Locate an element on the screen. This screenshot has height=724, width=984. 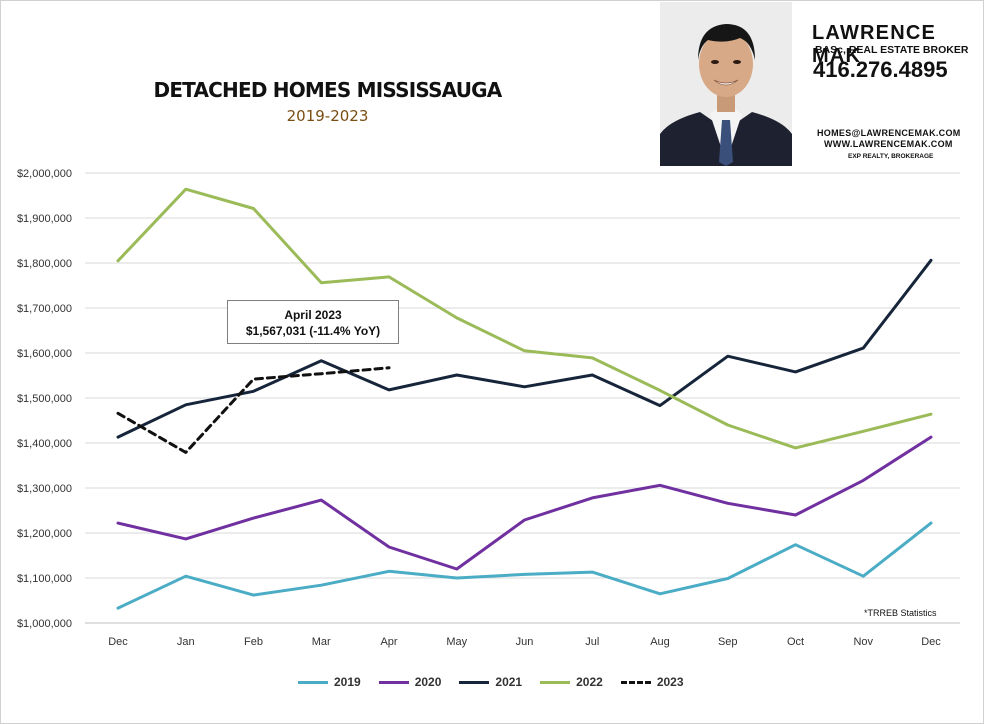
y-tick-label: $1,500,000 is located at coordinates (44, 399).